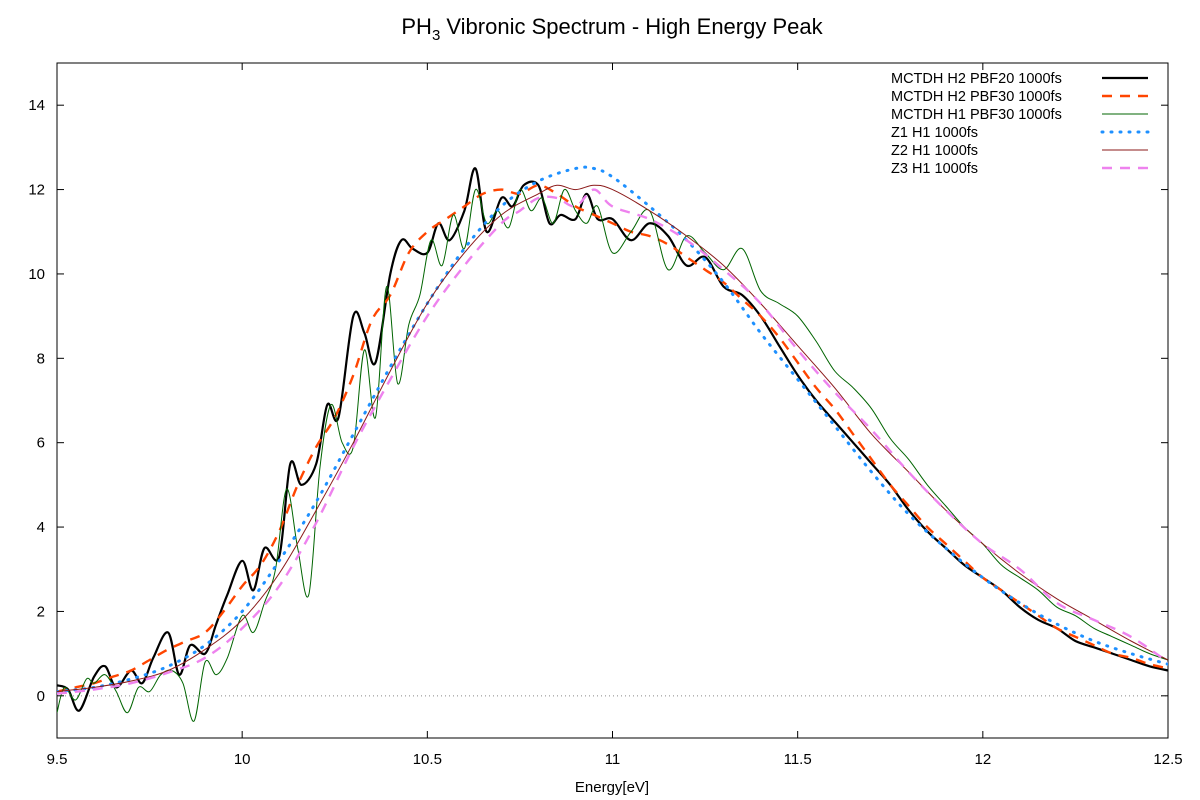 This screenshot has width=1200, height=800. What do you see at coordinates (976, 97) in the screenshot?
I see `legend-label: MCTDH H2 PBF30 1000fs` at bounding box center [976, 97].